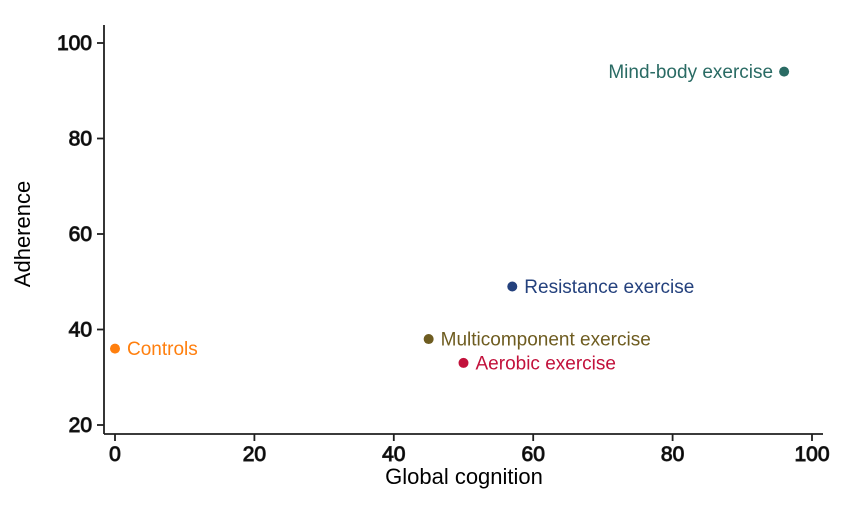 This screenshot has height=519, width=864. What do you see at coordinates (22, 234) in the screenshot?
I see `y-axis-title: Adherence` at bounding box center [22, 234].